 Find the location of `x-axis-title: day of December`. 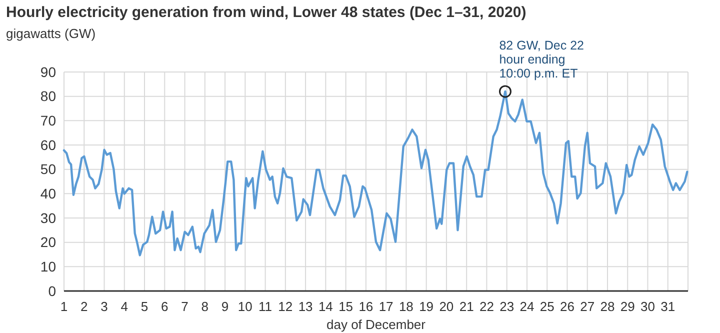

x-axis-title: day of December is located at coordinates (376, 324).